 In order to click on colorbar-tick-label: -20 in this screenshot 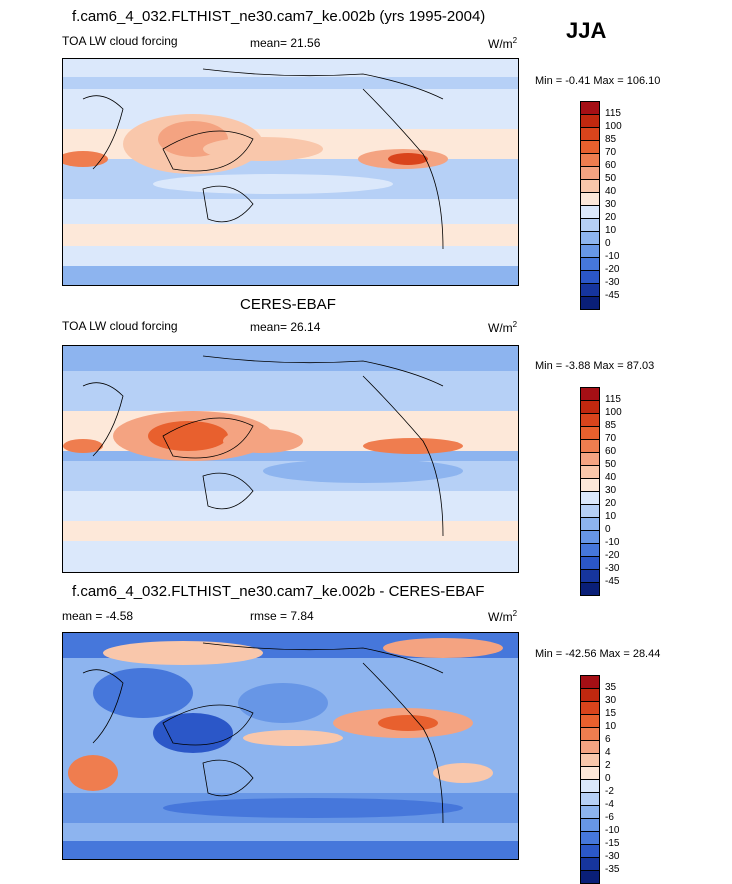, I will do `click(612, 555)`.